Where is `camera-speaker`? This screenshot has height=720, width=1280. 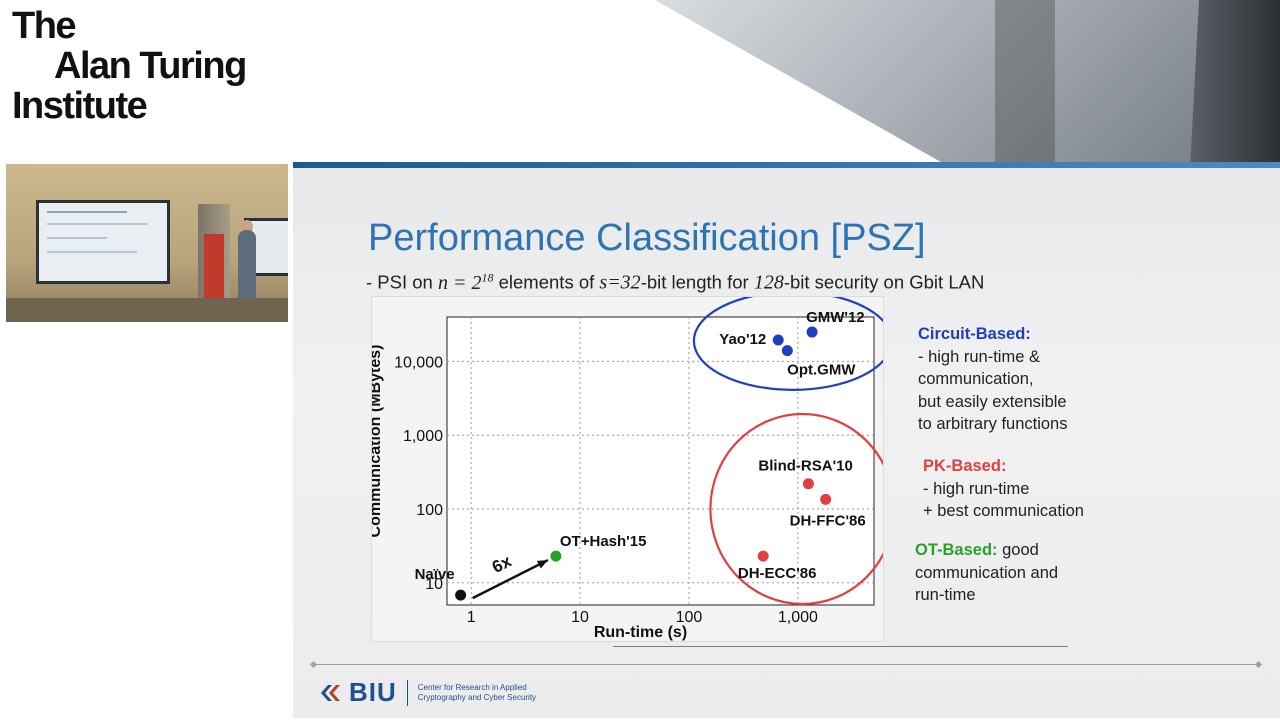 camera-speaker is located at coordinates (247, 265).